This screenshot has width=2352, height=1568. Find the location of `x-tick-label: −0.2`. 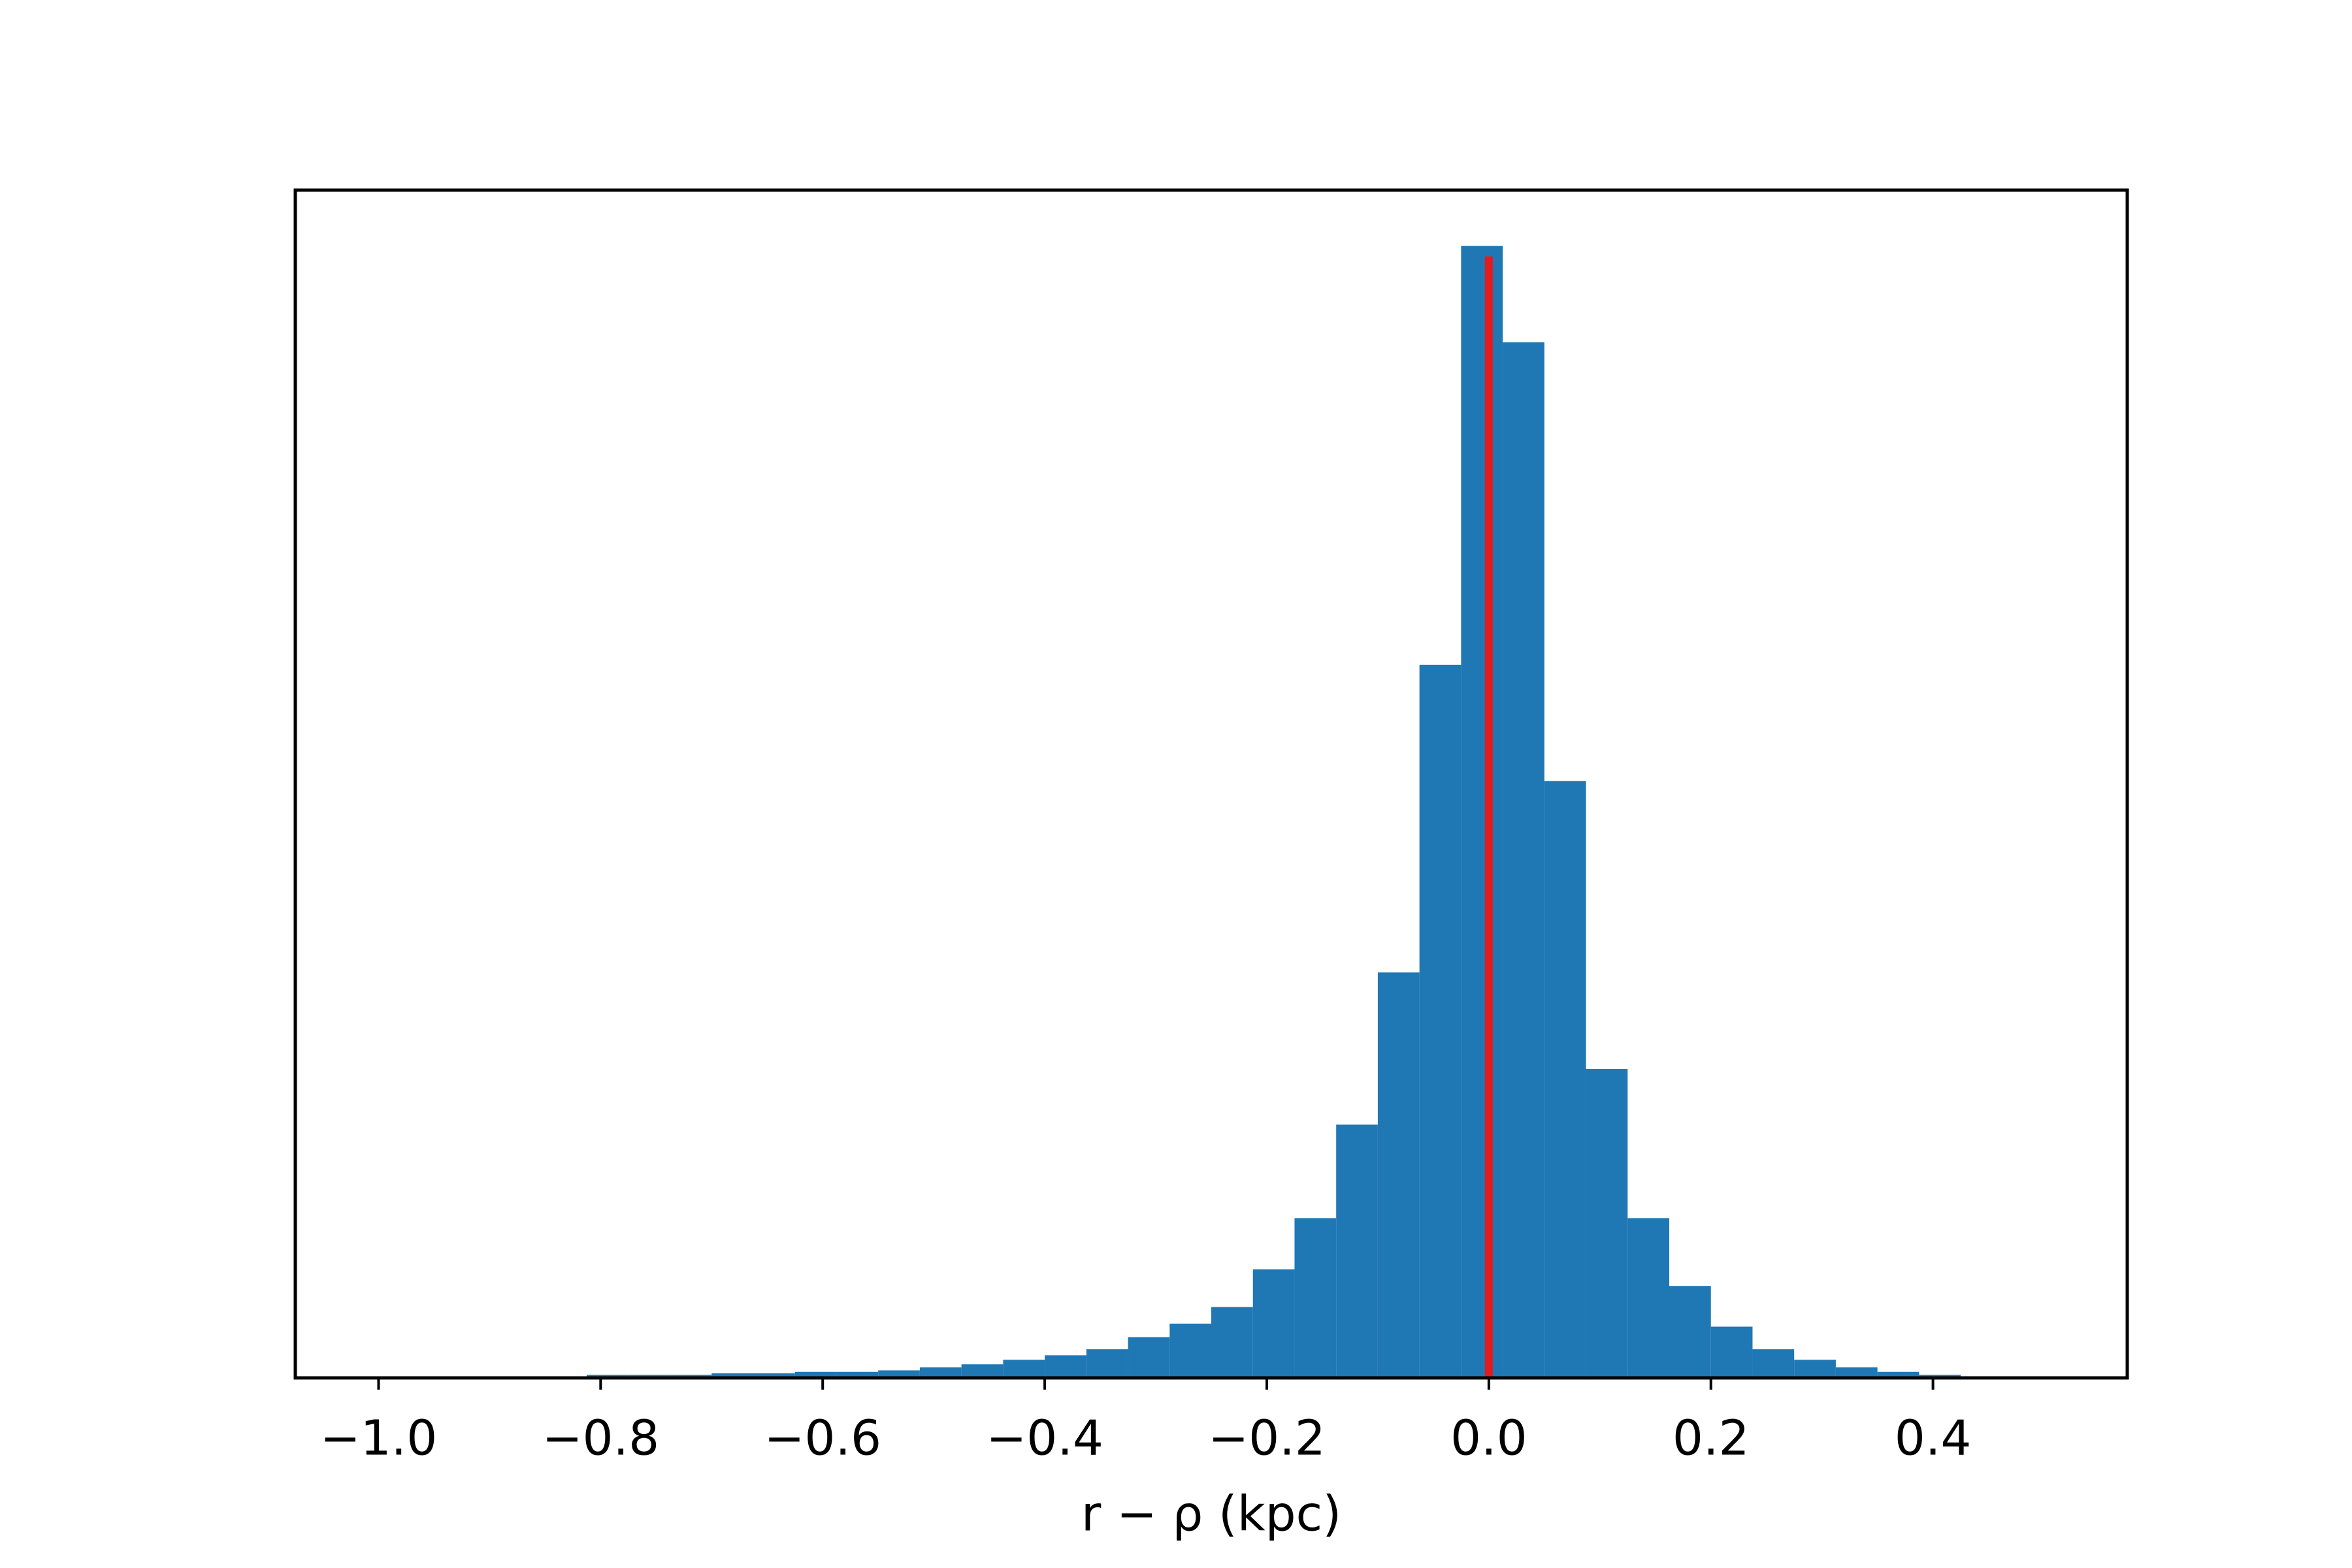

x-tick-label: −0.2 is located at coordinates (1267, 1439).